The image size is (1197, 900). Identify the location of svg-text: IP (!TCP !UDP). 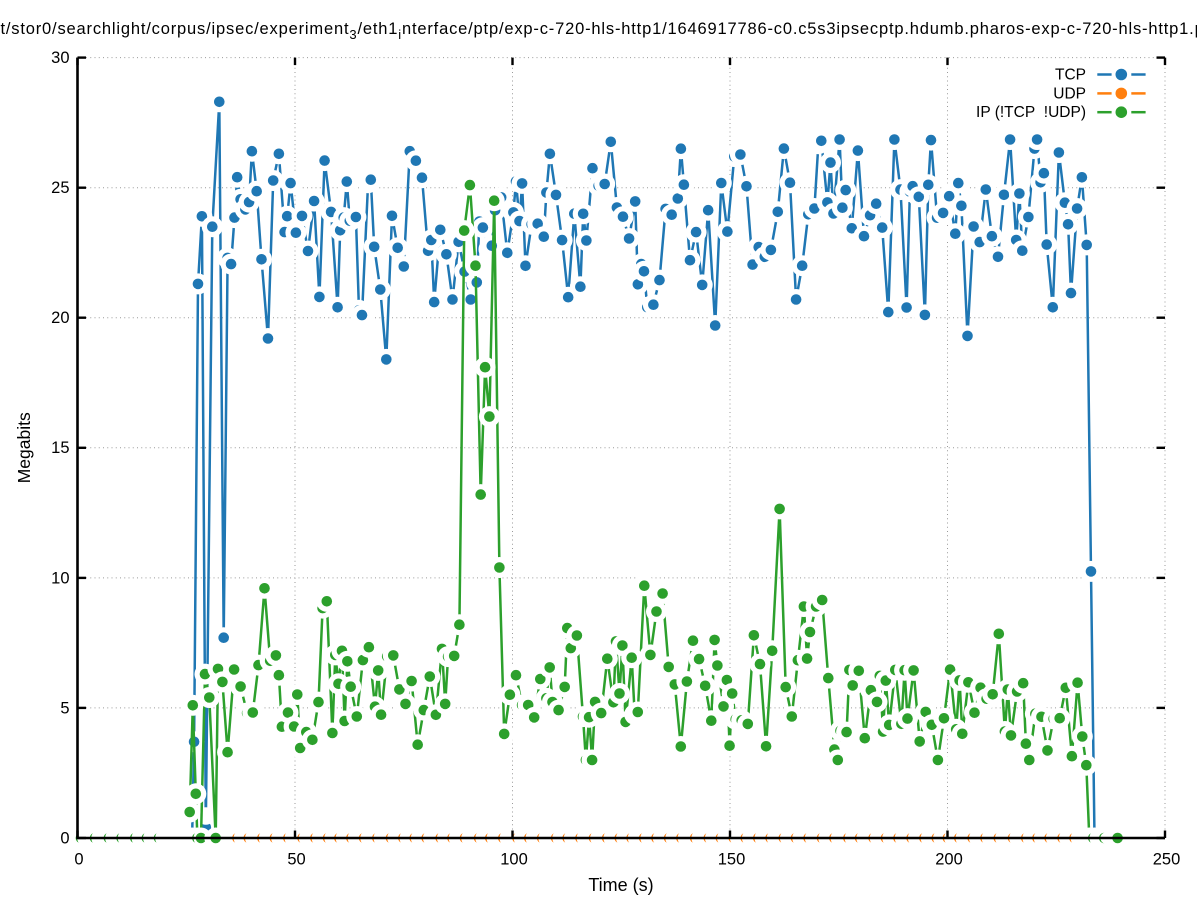
(1031, 112).